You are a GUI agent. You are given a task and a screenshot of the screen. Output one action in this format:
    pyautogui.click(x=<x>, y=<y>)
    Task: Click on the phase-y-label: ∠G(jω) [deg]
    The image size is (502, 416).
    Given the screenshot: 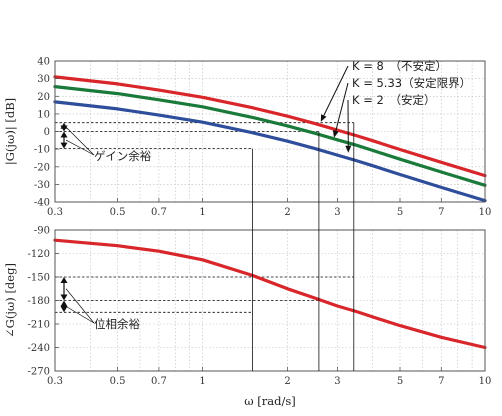 What is the action you would take?
    pyautogui.click(x=10, y=300)
    